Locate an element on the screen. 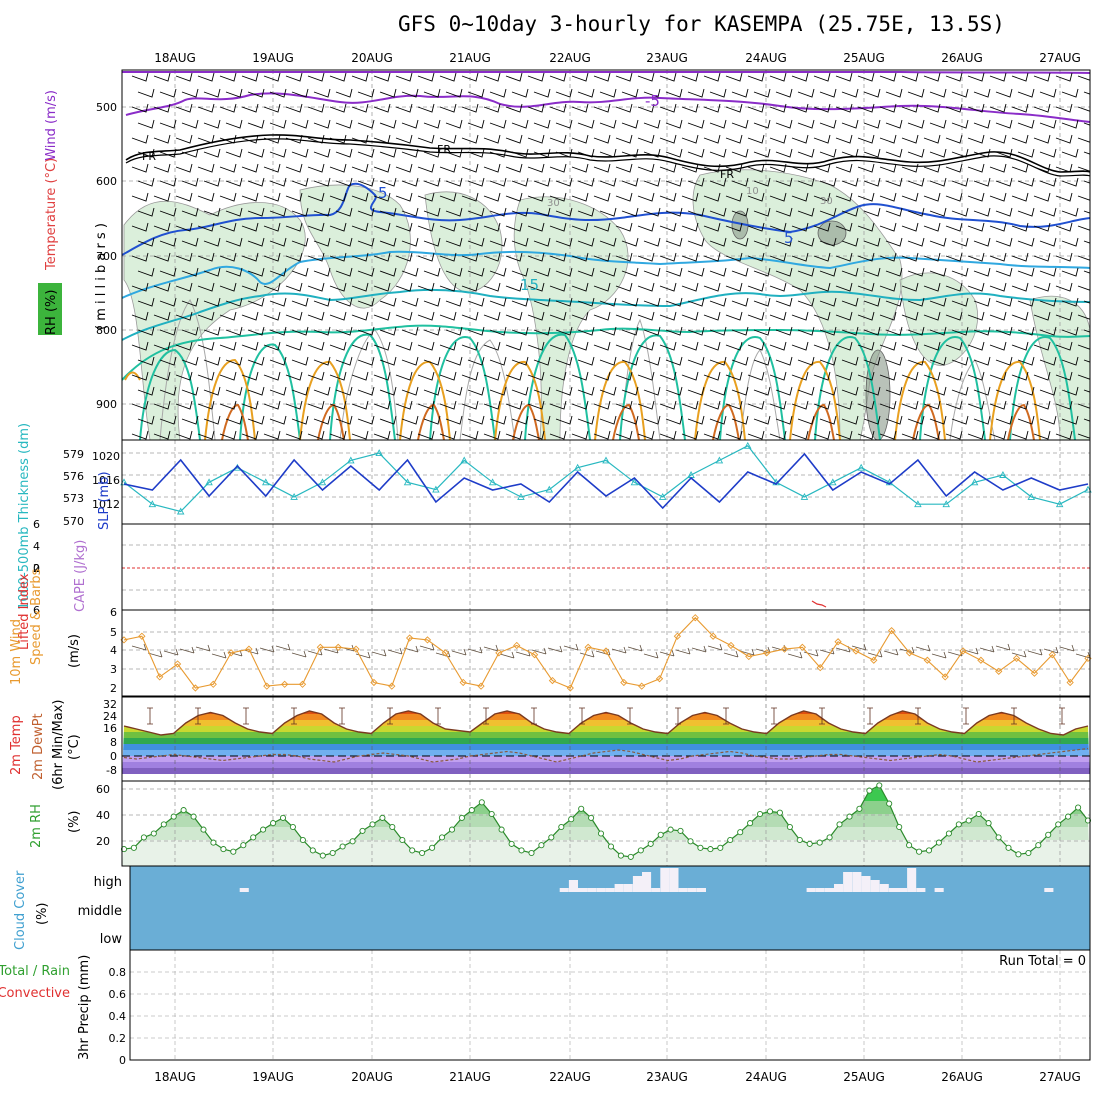 This screenshot has height=1100, width=1100. minmax-tick is located at coordinates (438, 716).